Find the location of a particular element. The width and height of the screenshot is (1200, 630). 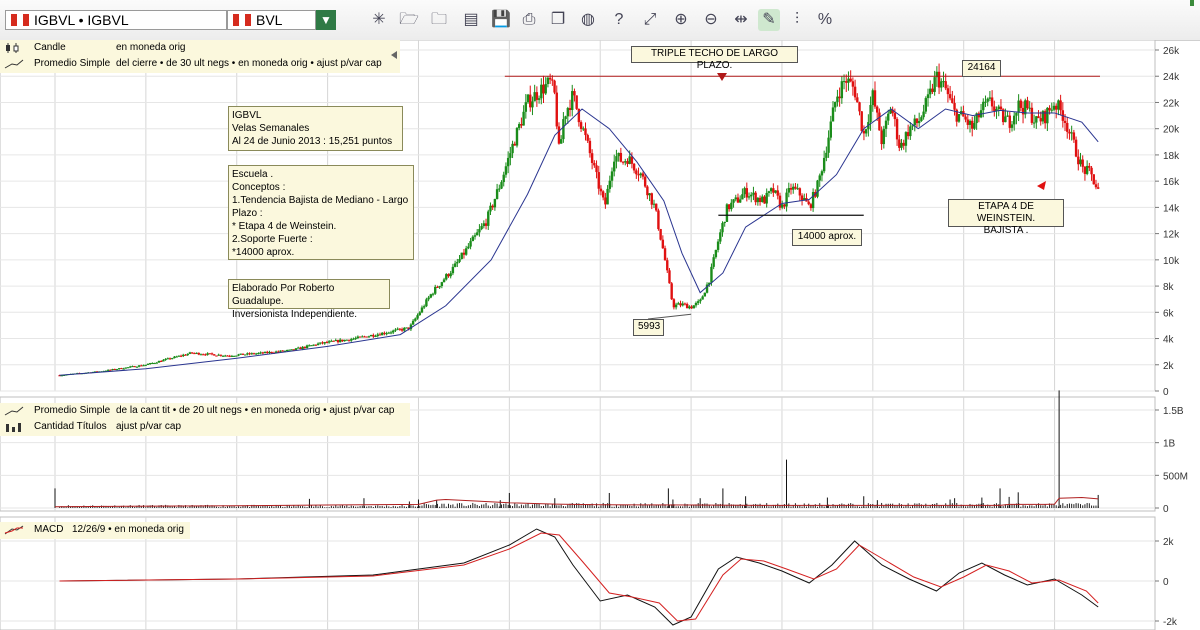

copy-icon: ❐ is located at coordinates (558, 19).